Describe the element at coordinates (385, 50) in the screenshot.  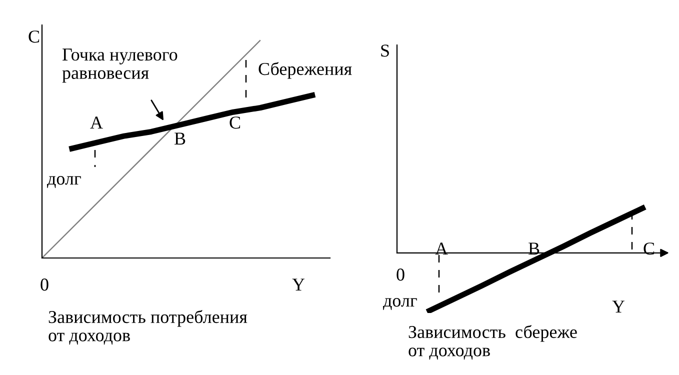
I see `y-axis-title: S` at that location.